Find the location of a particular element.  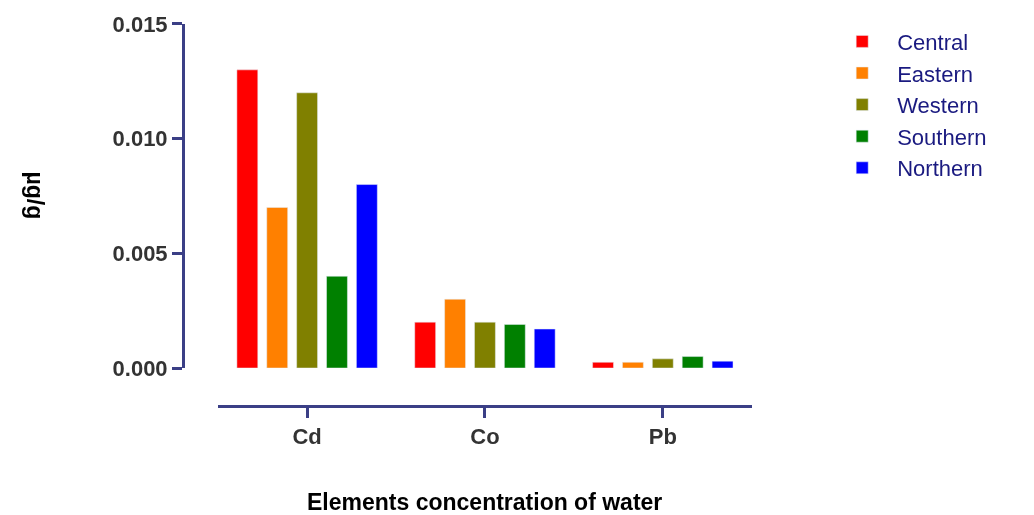

legend-label: Central is located at coordinates (933, 42).